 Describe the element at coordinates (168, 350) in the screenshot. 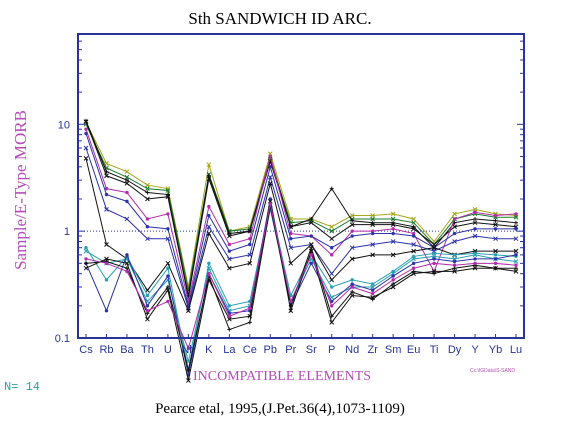

I see `x-tick-label: U` at that location.